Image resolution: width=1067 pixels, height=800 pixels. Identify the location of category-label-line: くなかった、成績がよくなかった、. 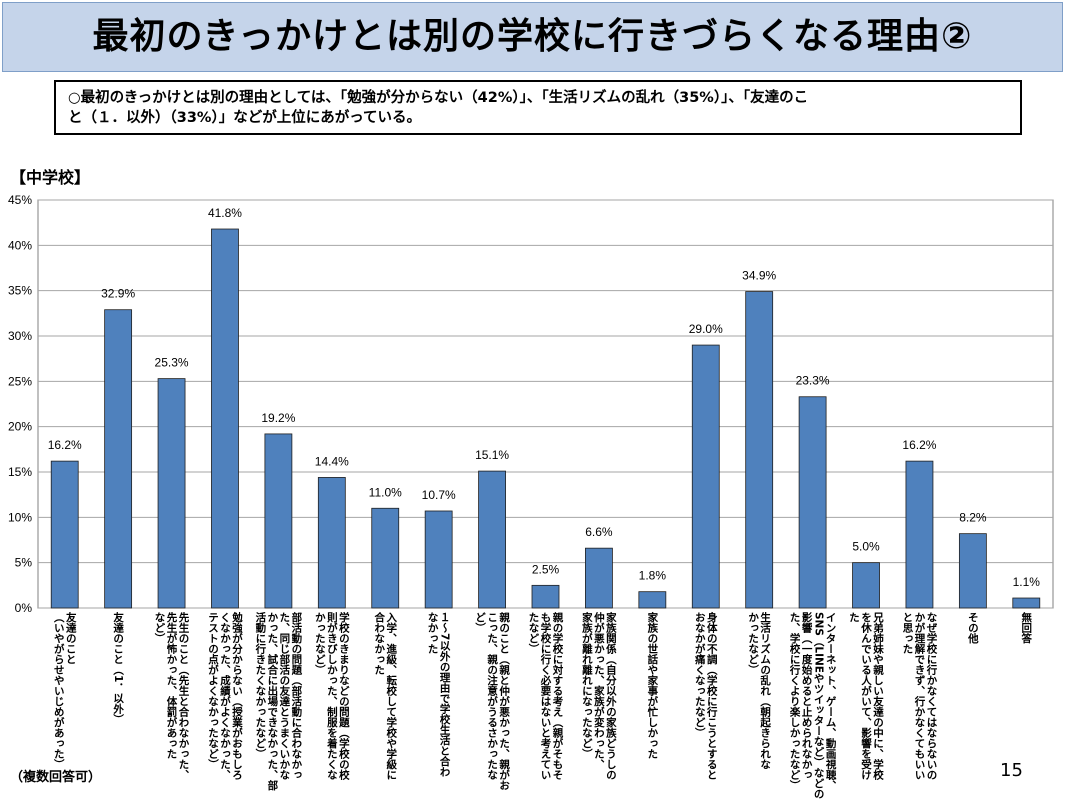
(225, 696).